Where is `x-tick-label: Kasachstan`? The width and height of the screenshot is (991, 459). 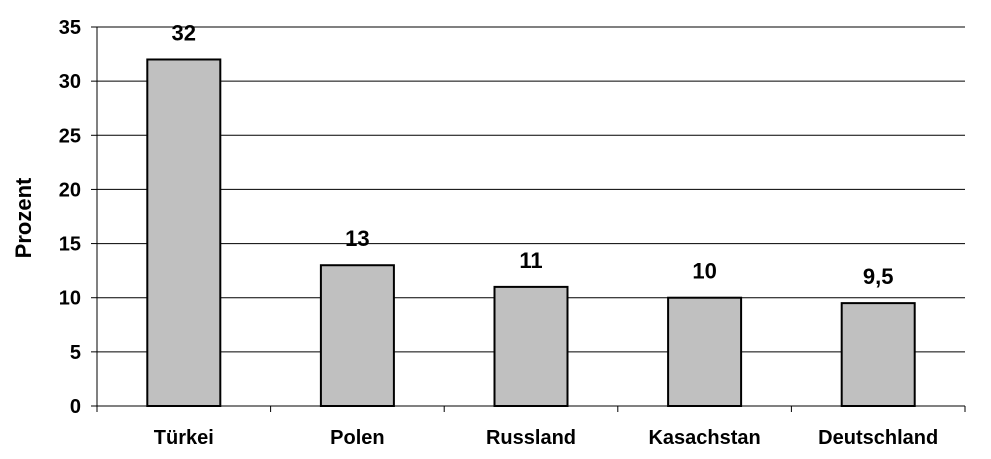 x-tick-label: Kasachstan is located at coordinates (704, 438).